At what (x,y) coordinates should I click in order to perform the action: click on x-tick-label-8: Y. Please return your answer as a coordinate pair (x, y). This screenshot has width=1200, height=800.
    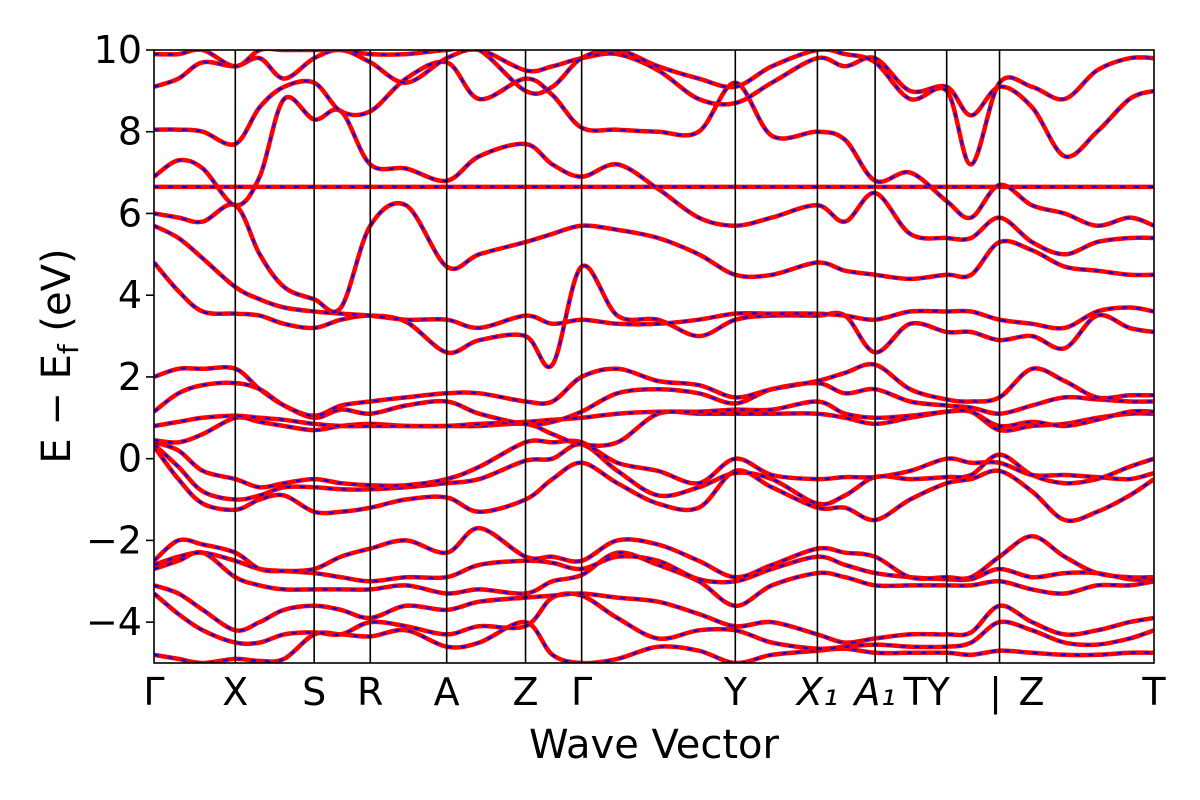
    Looking at the image, I should click on (735, 692).